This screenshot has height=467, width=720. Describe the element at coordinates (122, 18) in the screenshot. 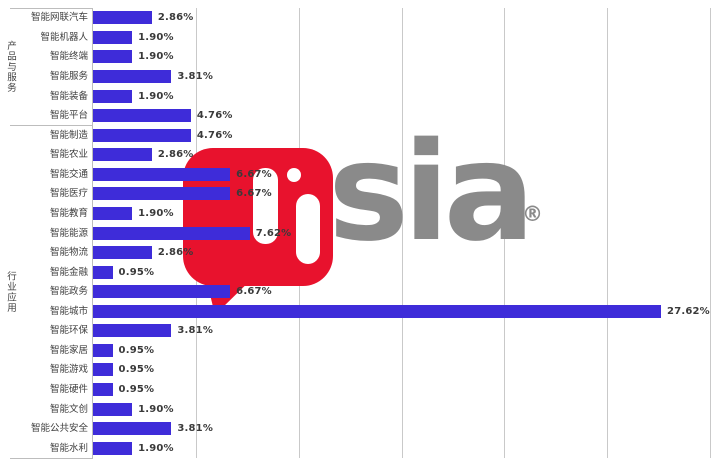

I see `bar-智能网联汽车` at that location.